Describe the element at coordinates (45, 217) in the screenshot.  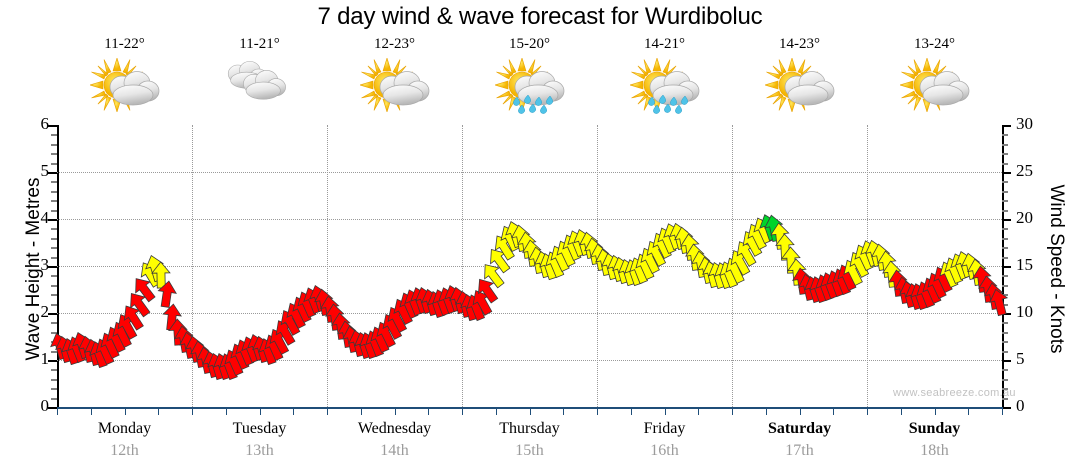
I see `y-tick-label-left: 4` at that location.